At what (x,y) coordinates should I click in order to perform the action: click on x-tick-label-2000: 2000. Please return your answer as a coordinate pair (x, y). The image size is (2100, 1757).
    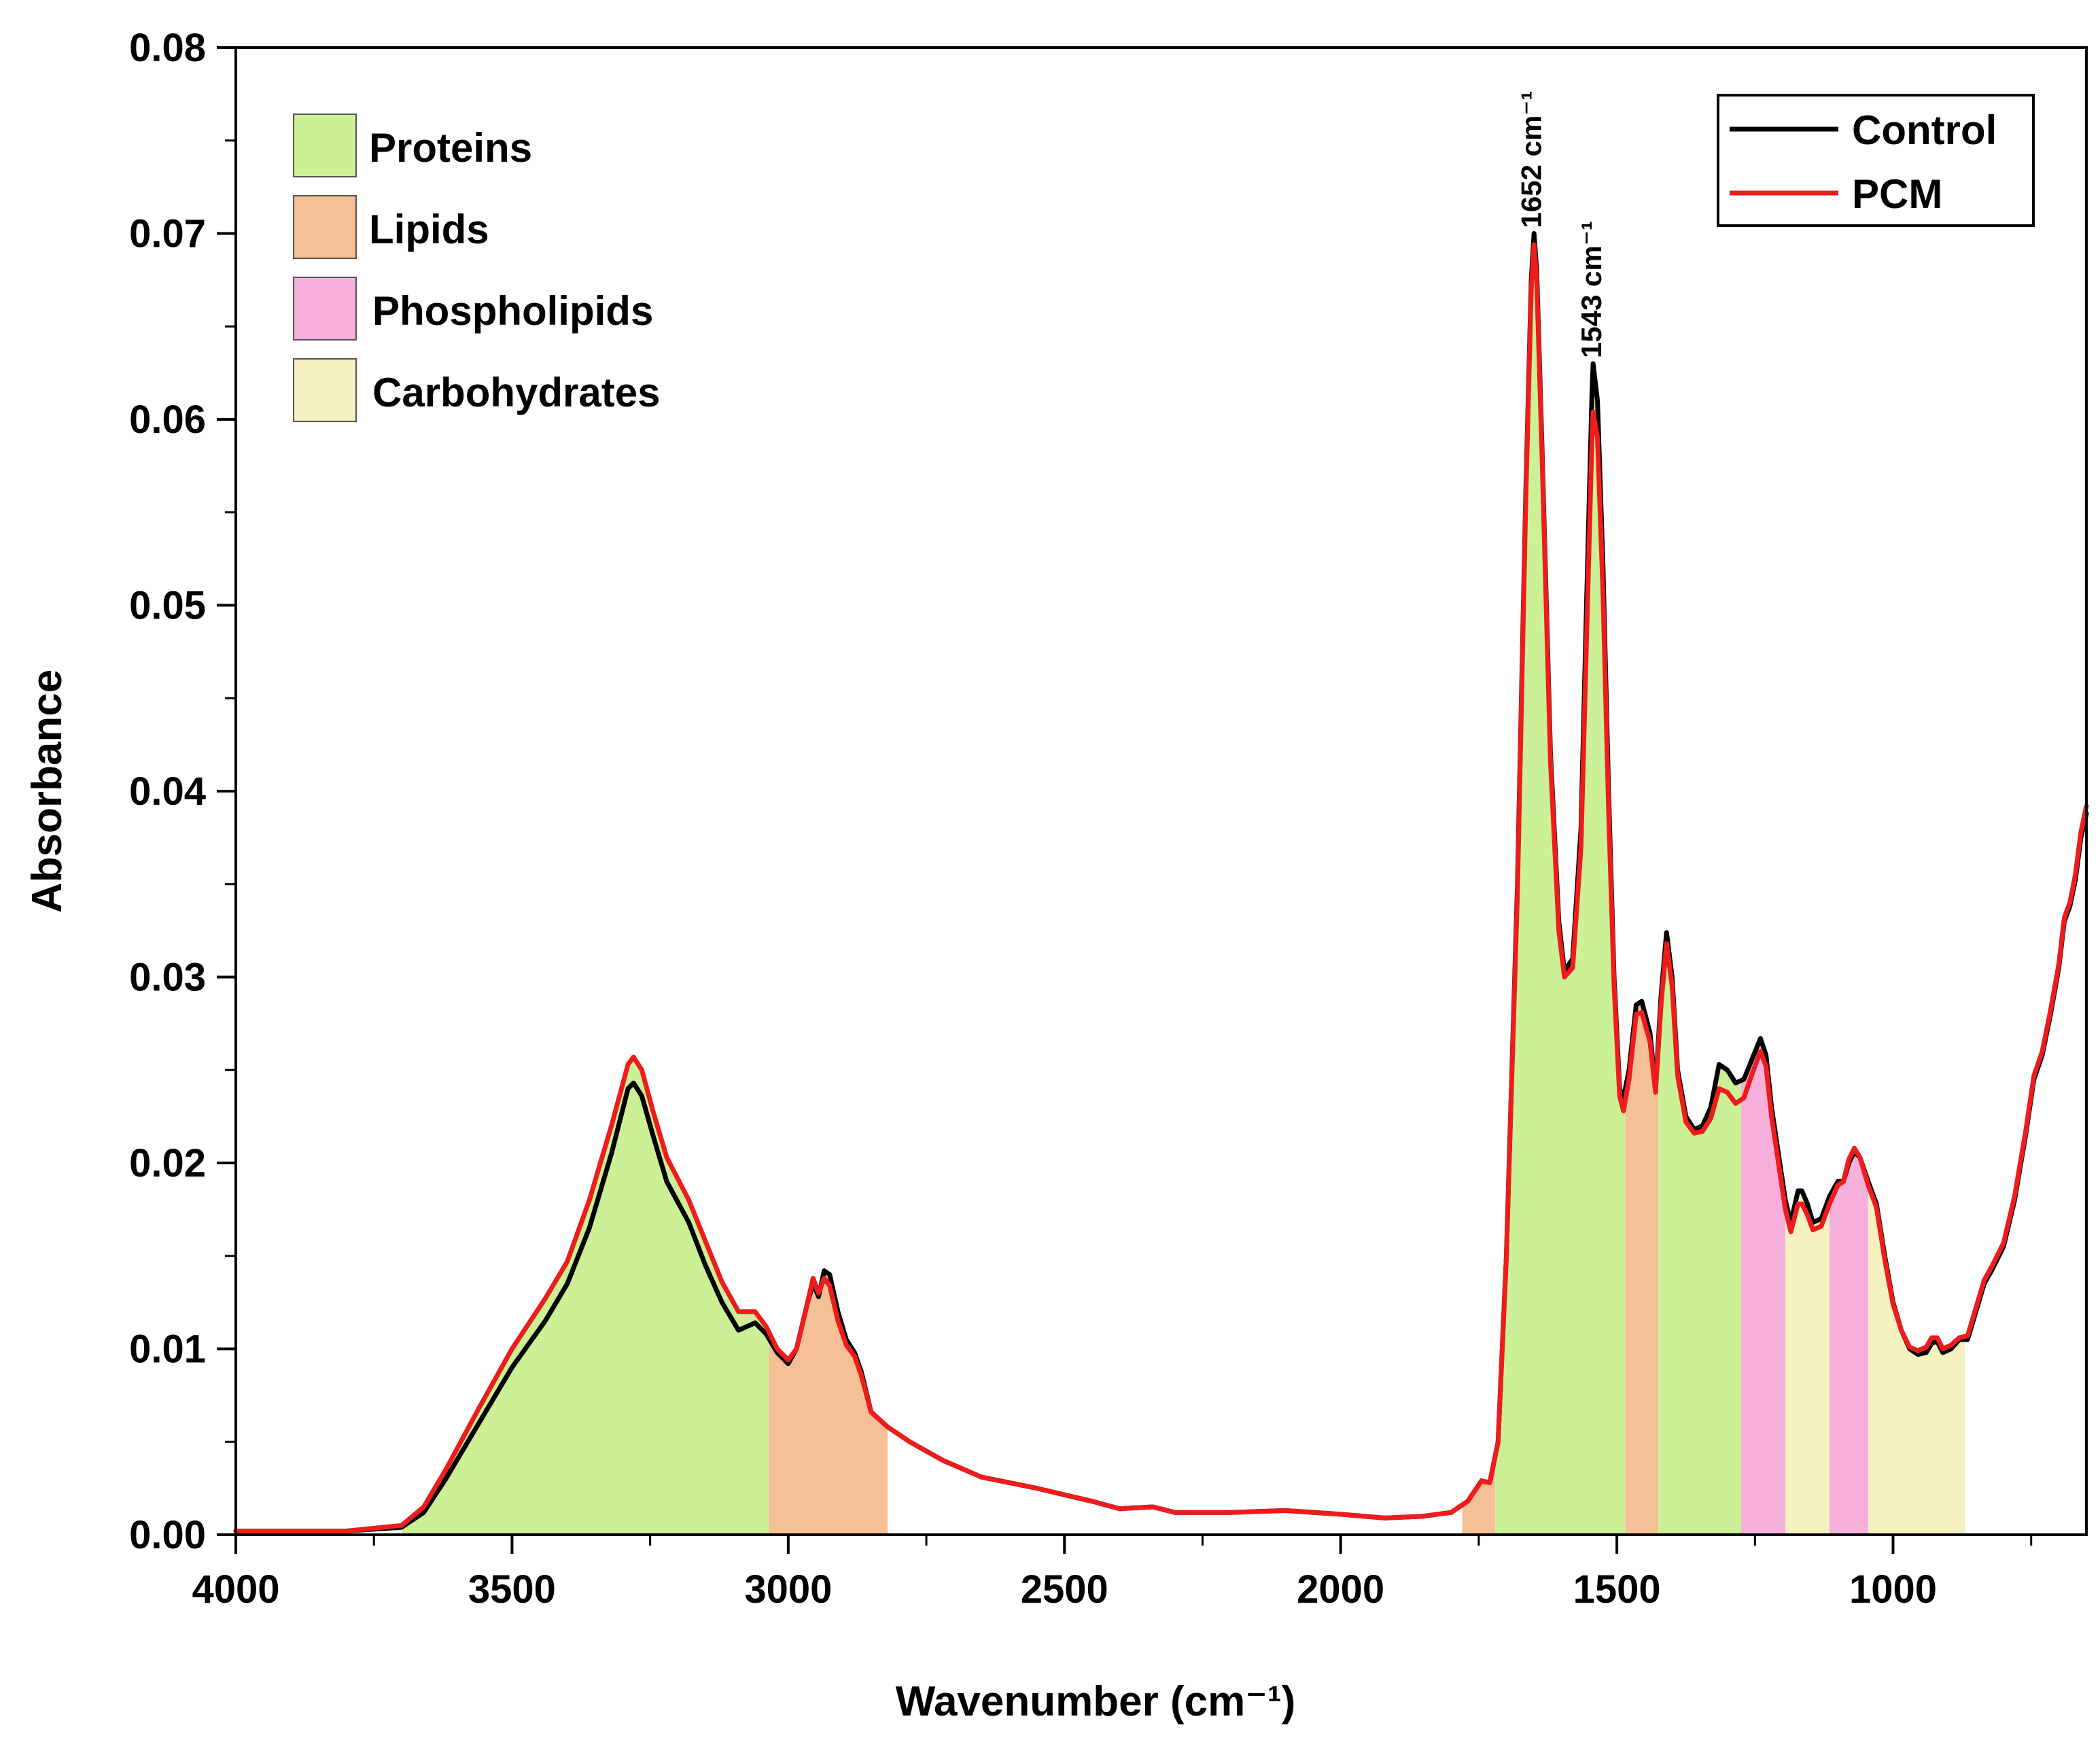
    Looking at the image, I should click on (1340, 1589).